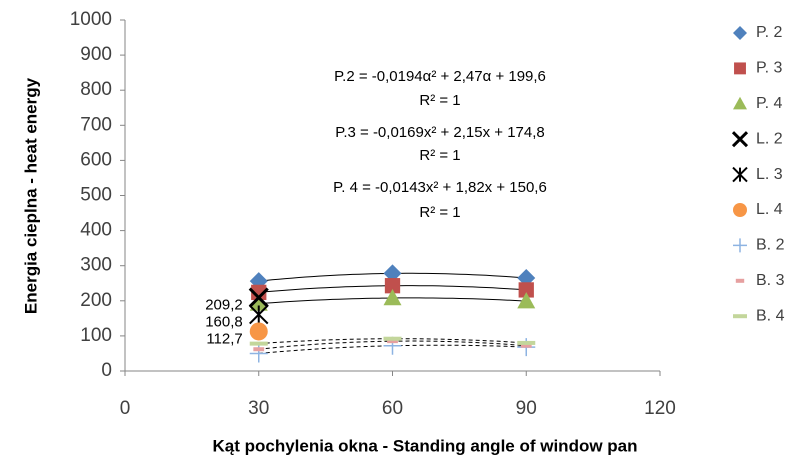 Image resolution: width=792 pixels, height=463 pixels. What do you see at coordinates (125, 408) in the screenshot?
I see `x-tick-label: 0` at bounding box center [125, 408].